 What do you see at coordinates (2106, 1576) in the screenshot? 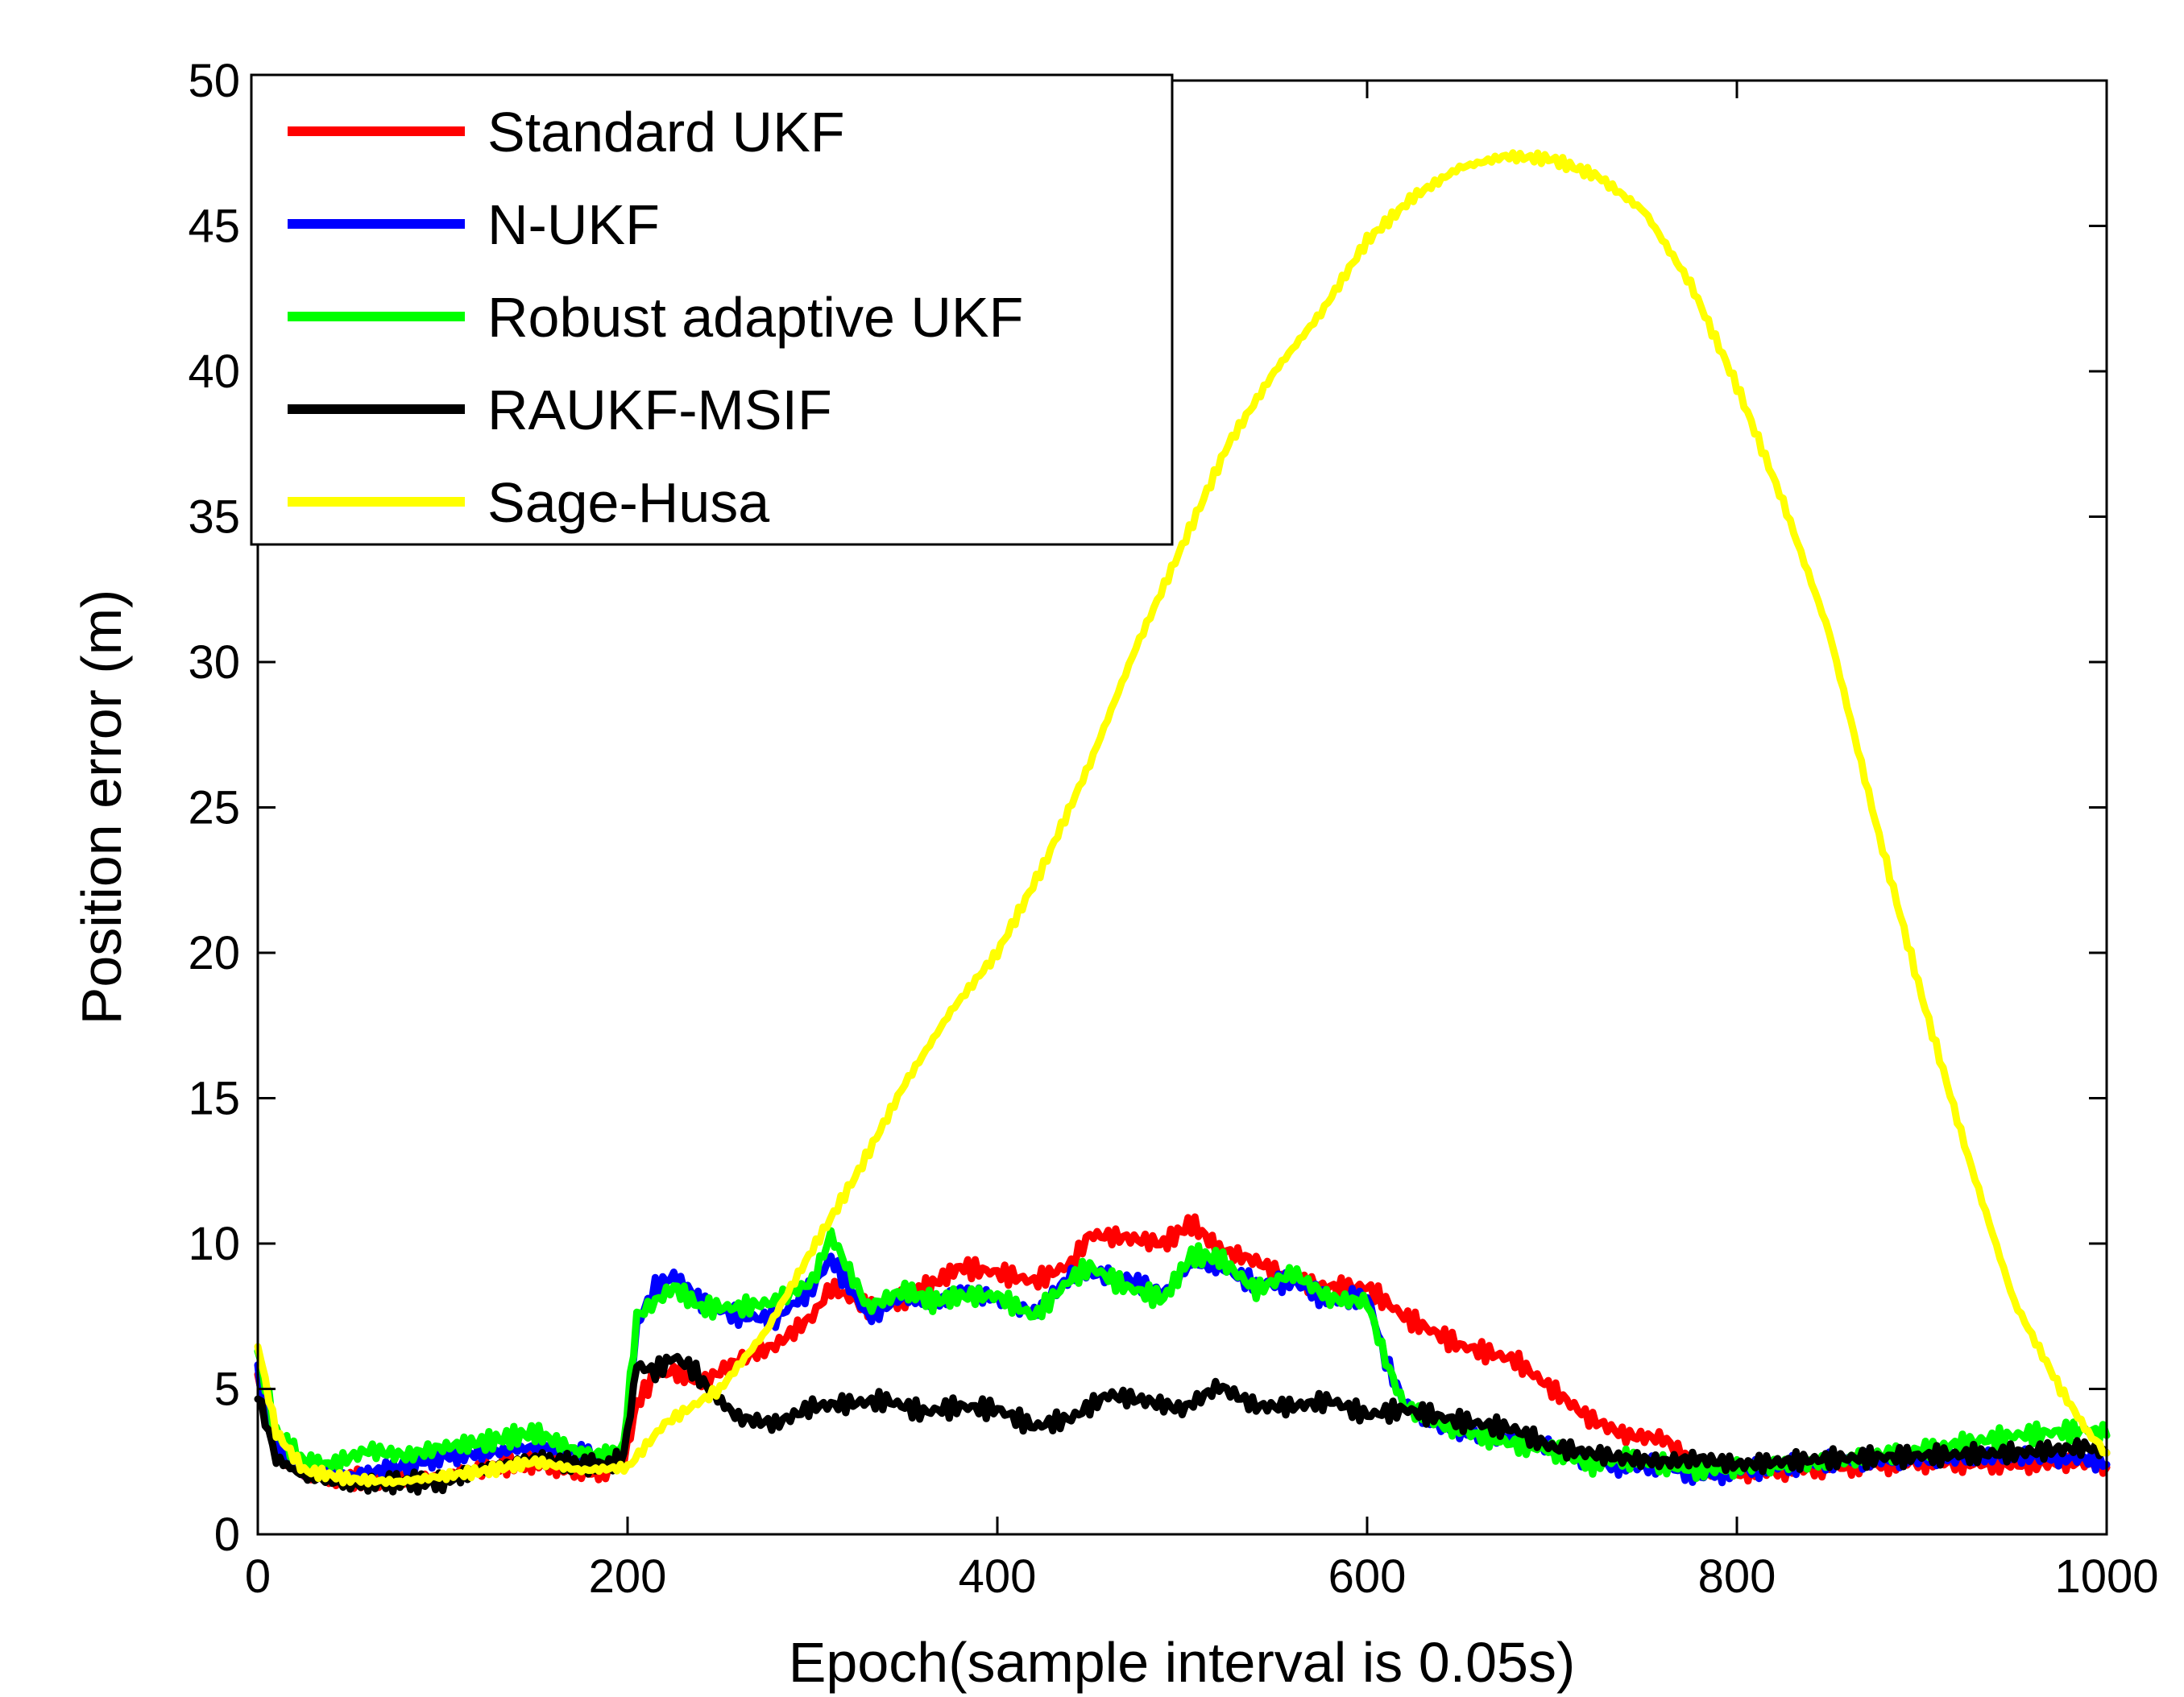
I see `x-tick-label: 1000` at bounding box center [2106, 1576].